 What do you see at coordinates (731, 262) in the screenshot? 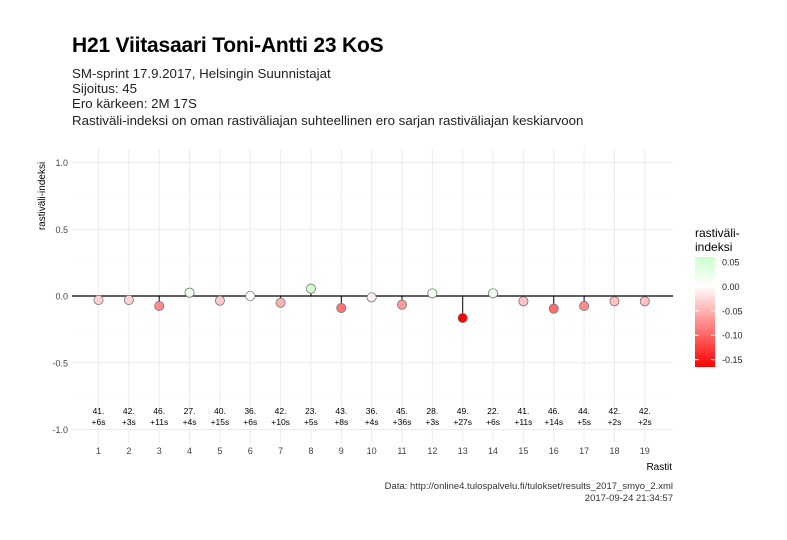
I see `legend-tick-label: 0.05` at bounding box center [731, 262].